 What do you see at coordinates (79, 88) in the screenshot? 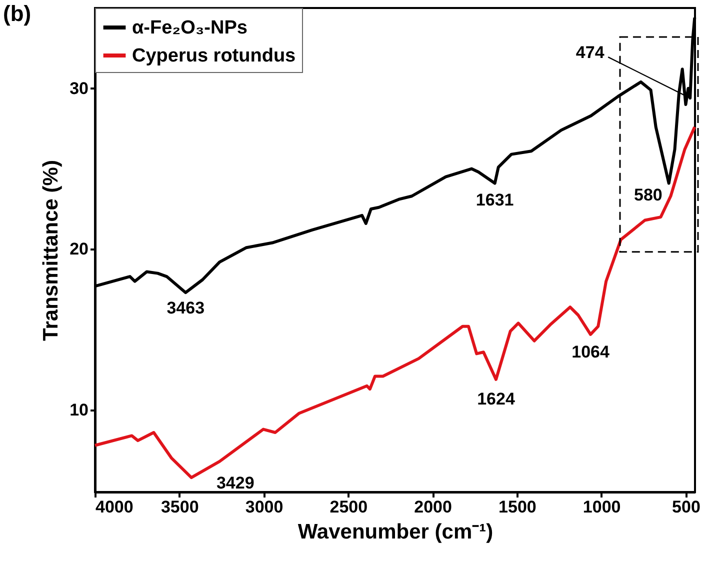
I see `y-tick-label: 30` at bounding box center [79, 88].